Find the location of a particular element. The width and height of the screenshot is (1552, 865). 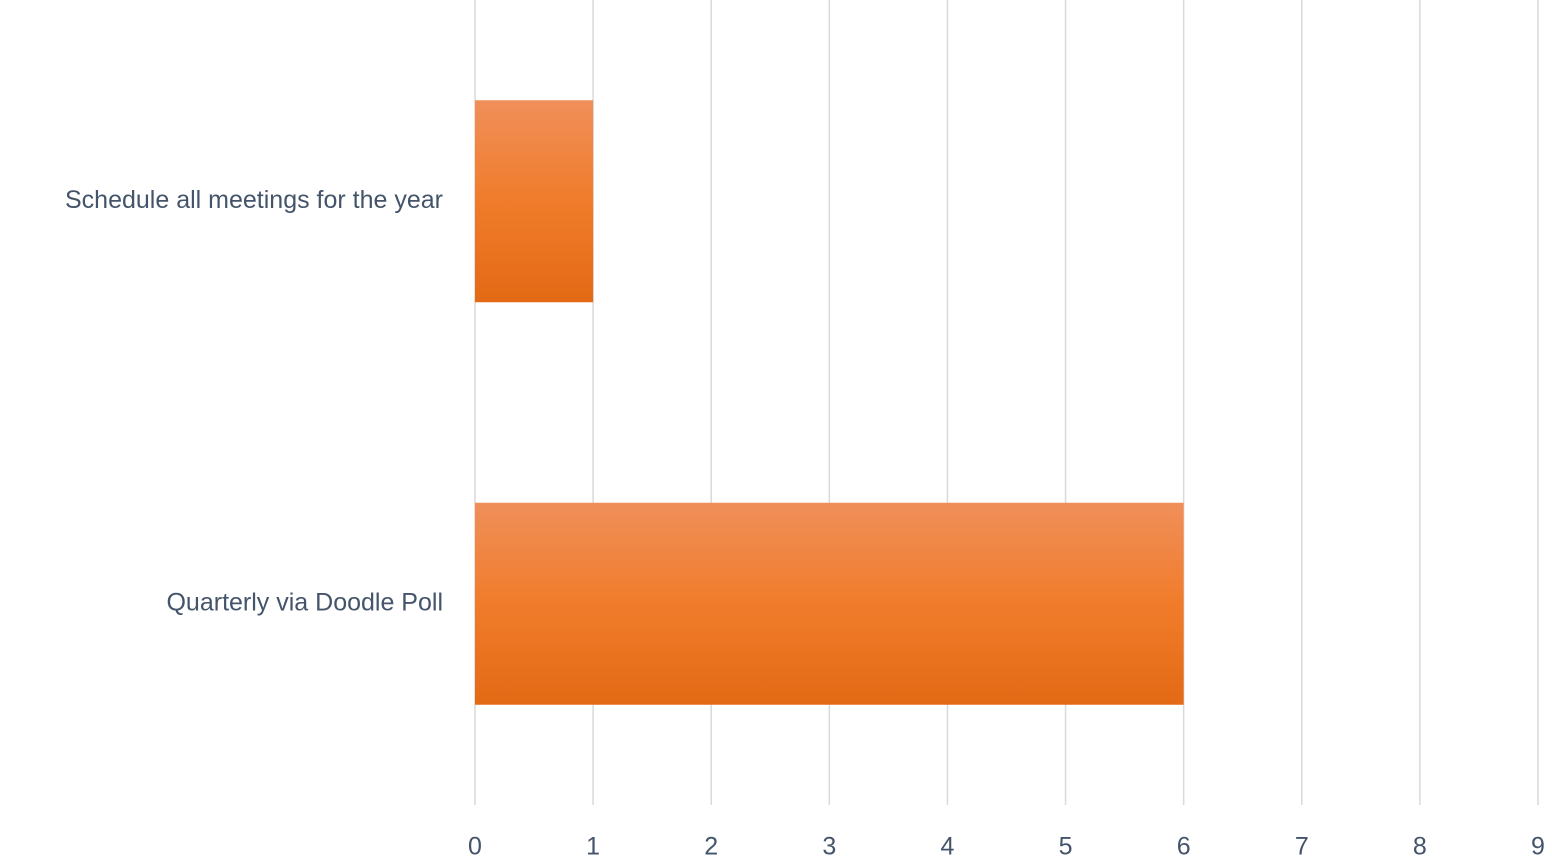

x-tick-label-5: 5 is located at coordinates (1066, 847).